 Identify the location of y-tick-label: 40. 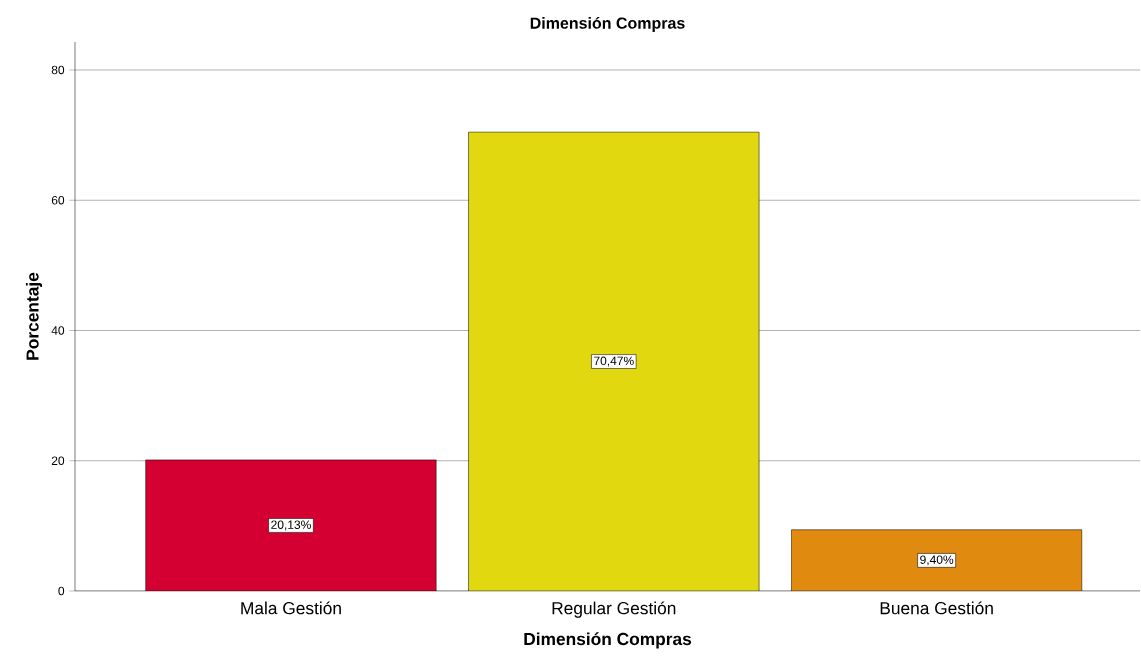
(58, 330).